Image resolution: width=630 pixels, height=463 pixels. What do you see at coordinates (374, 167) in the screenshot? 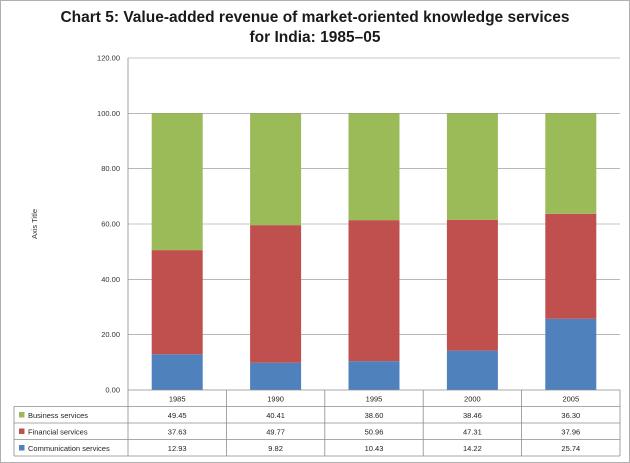
I see `bar-business-services-1995` at bounding box center [374, 167].